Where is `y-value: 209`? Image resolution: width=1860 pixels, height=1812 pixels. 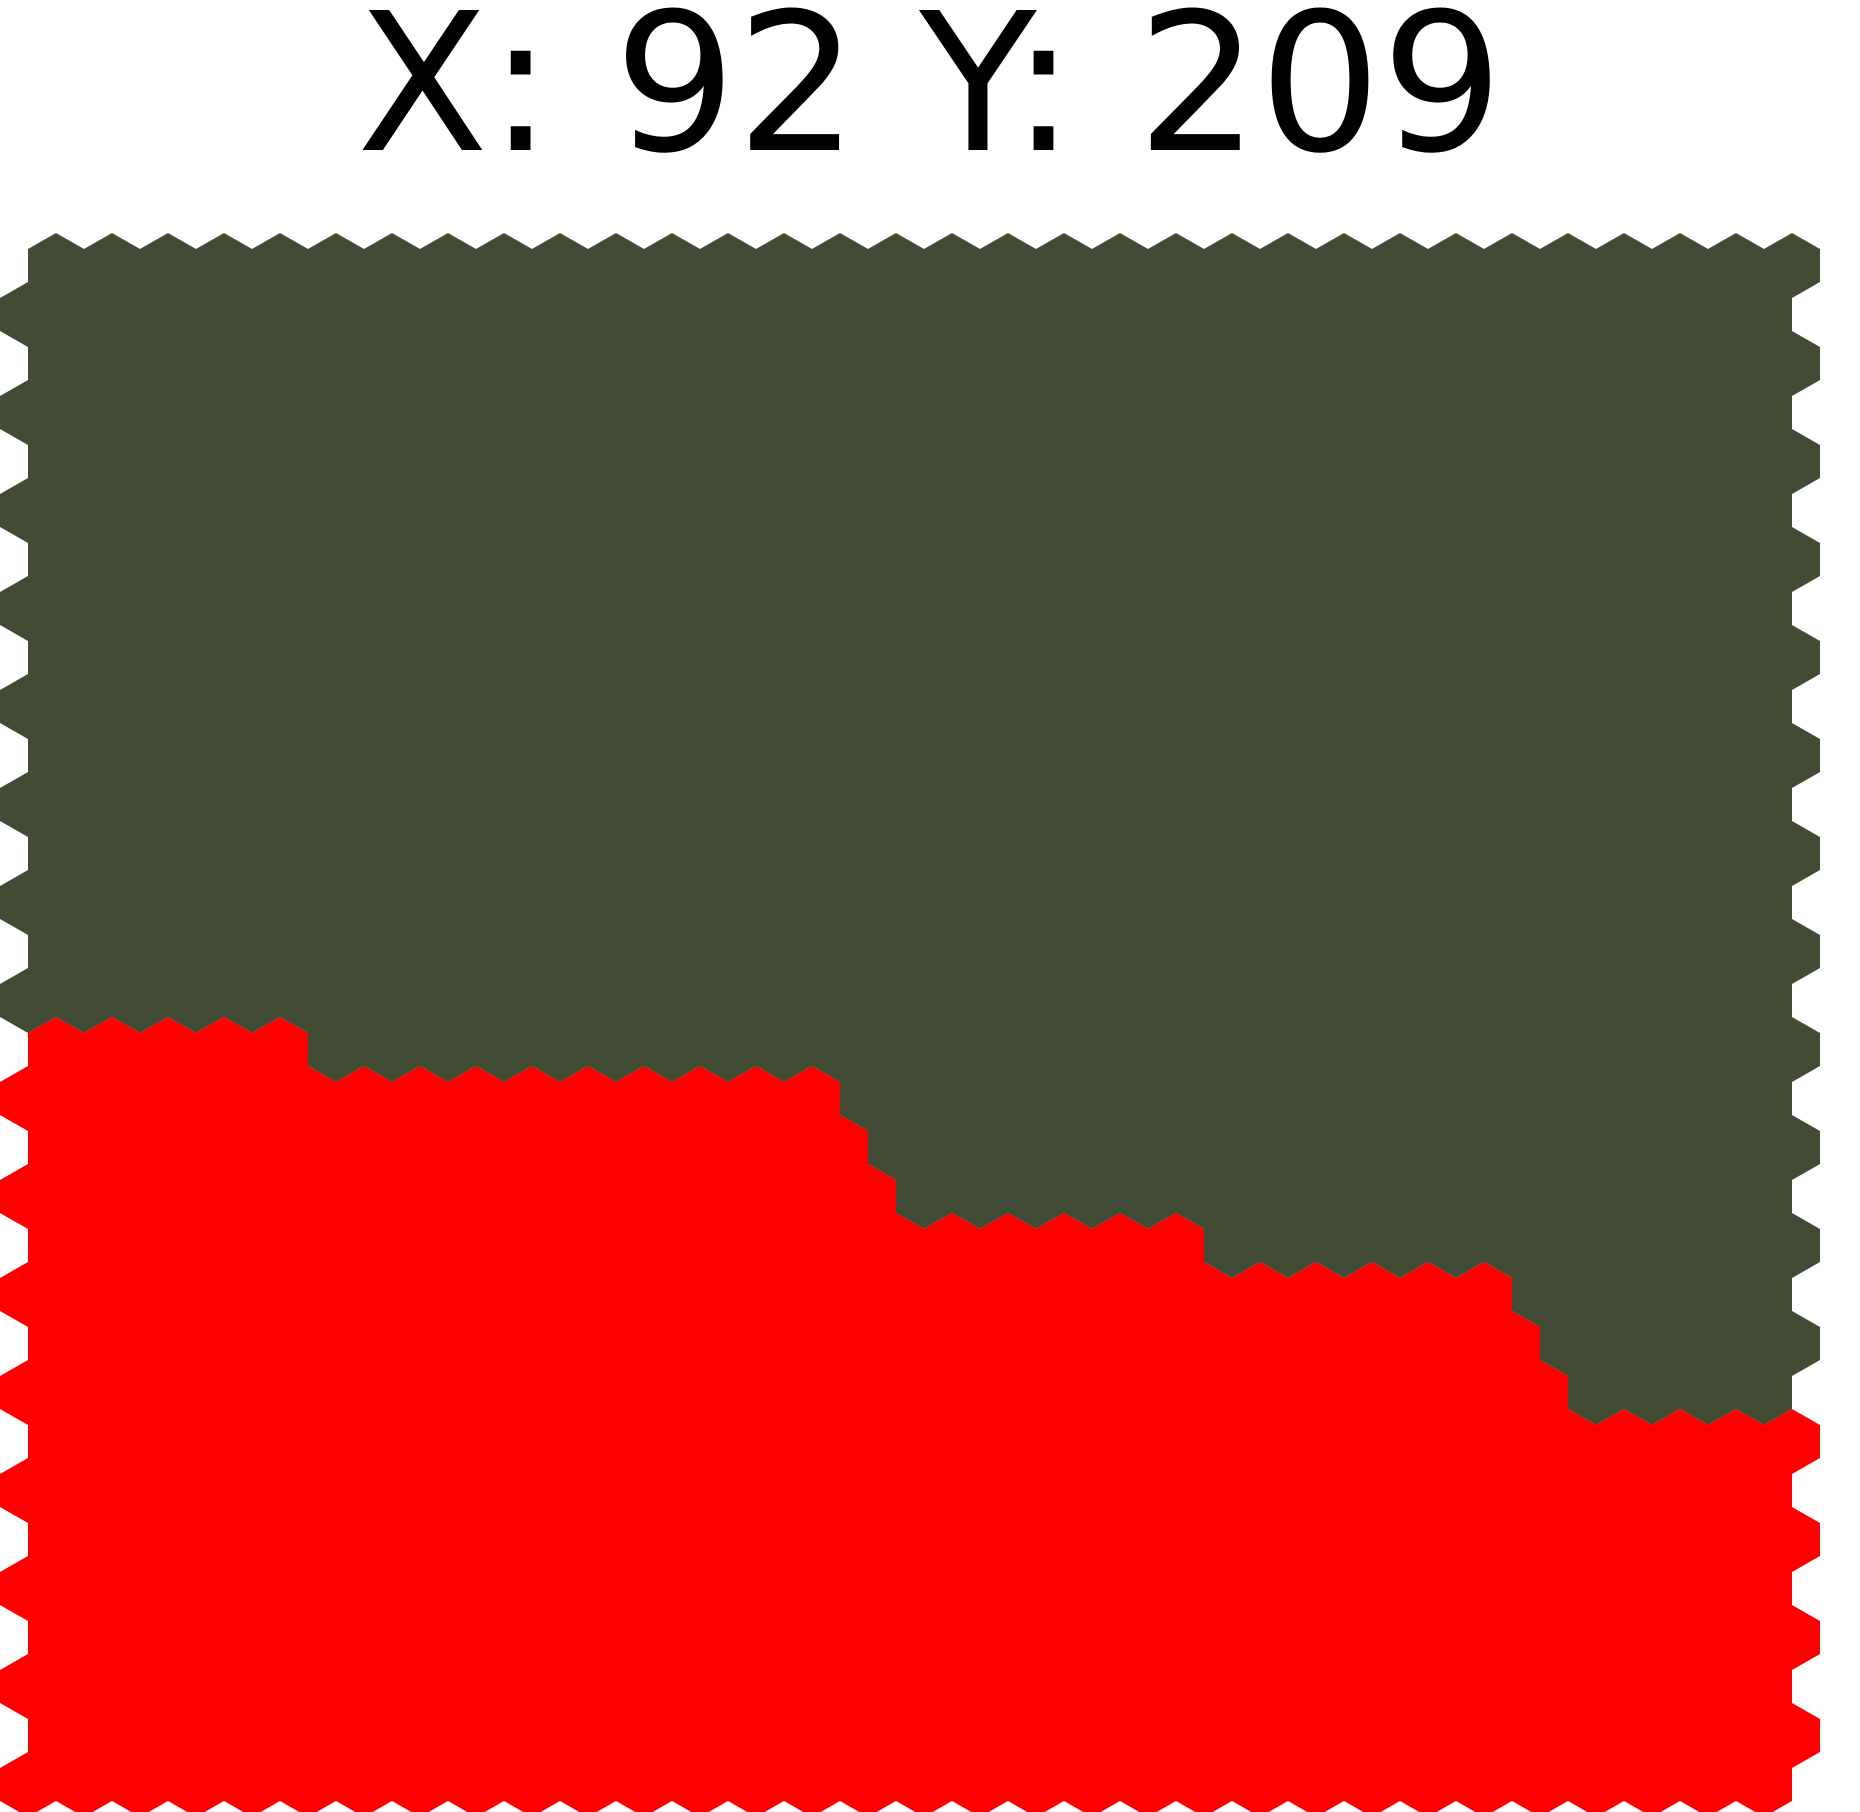
y-value: 209 is located at coordinates (1320, 98).